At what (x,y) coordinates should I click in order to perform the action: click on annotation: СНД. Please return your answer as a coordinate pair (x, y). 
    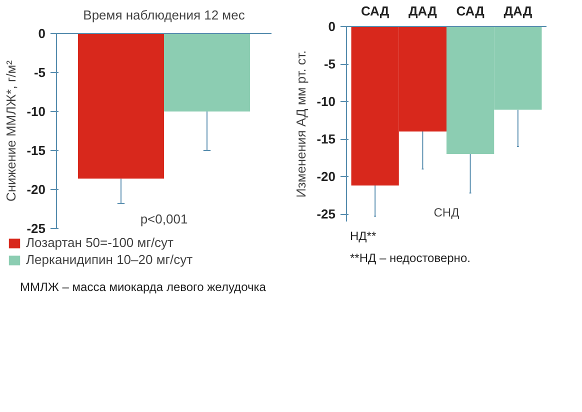
    Looking at the image, I should click on (447, 213).